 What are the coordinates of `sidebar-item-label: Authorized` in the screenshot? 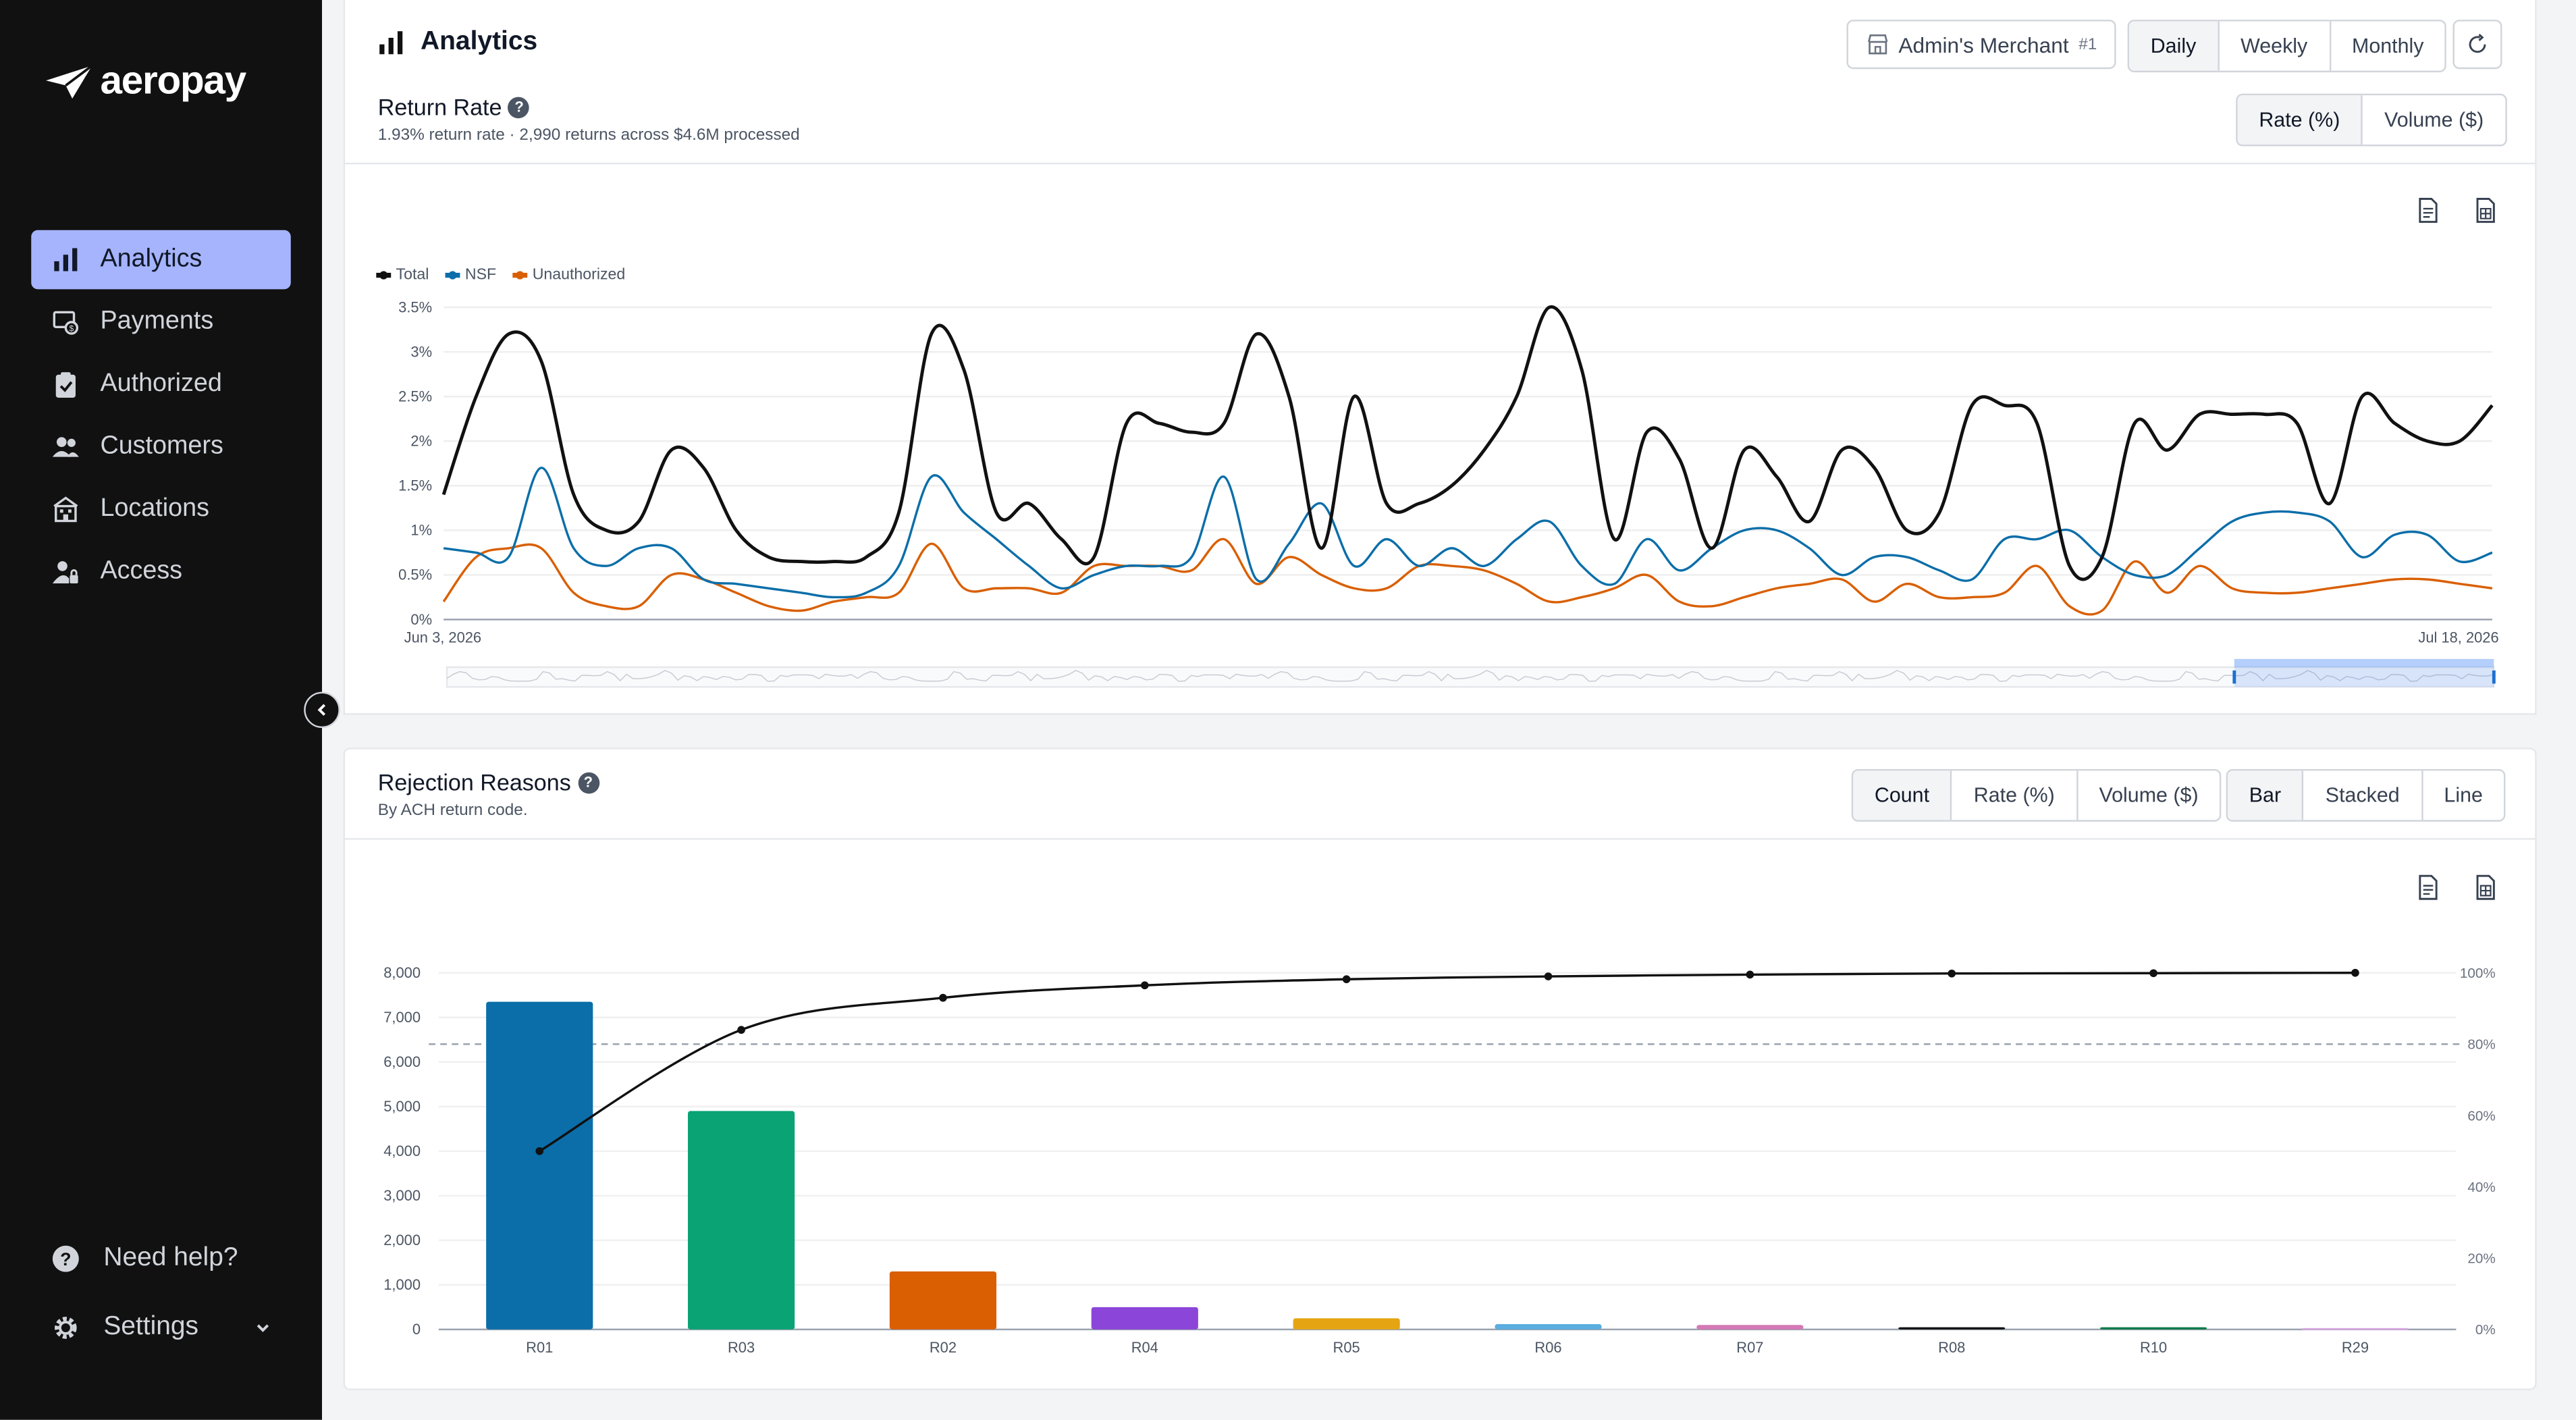 It's located at (161, 383).